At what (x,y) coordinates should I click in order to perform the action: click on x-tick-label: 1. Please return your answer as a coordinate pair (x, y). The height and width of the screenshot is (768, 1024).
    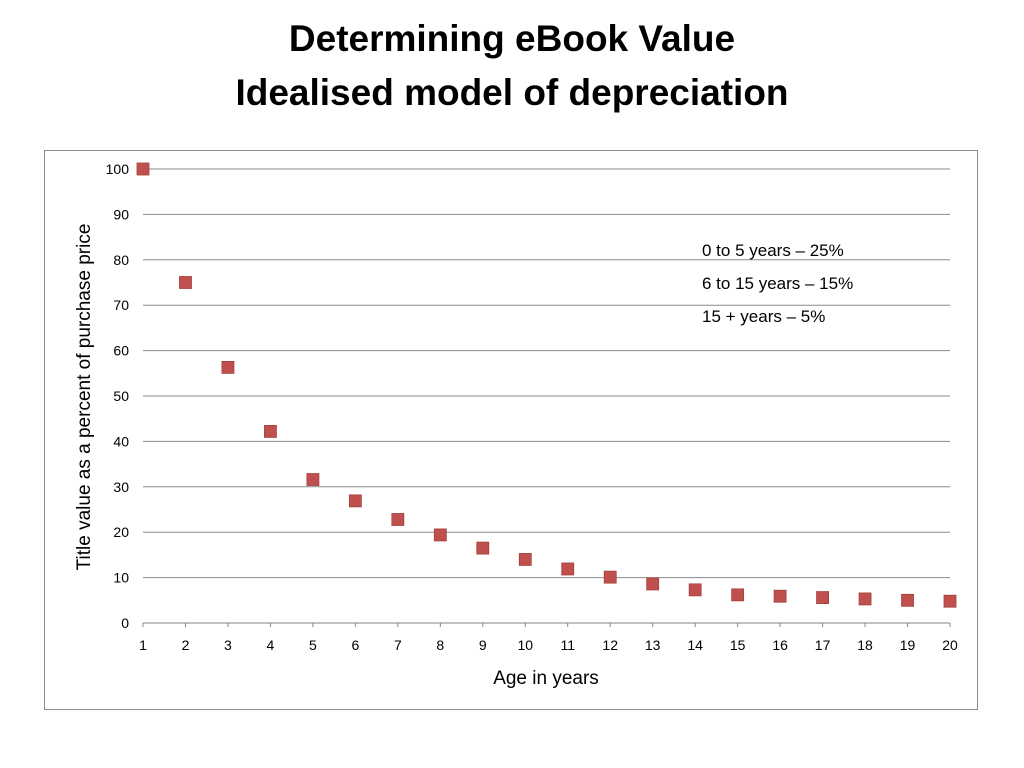
    Looking at the image, I should click on (143, 645).